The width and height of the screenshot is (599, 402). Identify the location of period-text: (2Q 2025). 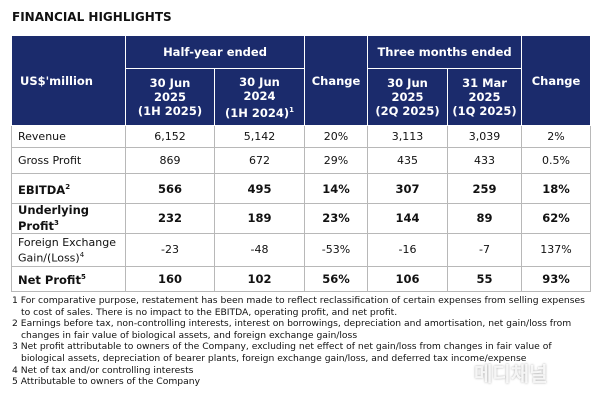
(407, 111).